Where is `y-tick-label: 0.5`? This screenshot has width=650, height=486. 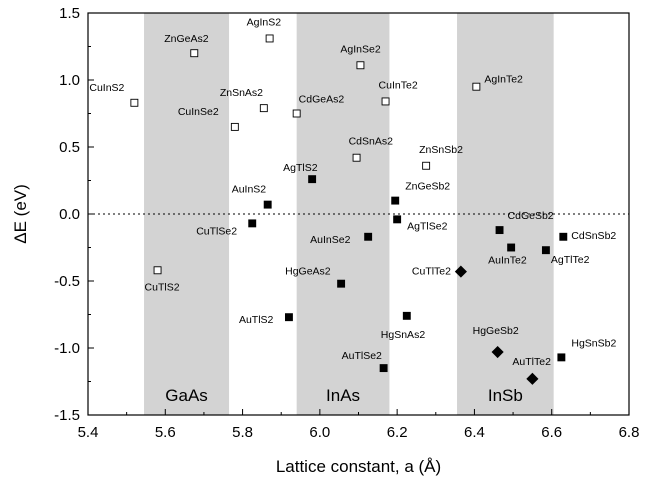 y-tick-label: 0.5 is located at coordinates (69, 147).